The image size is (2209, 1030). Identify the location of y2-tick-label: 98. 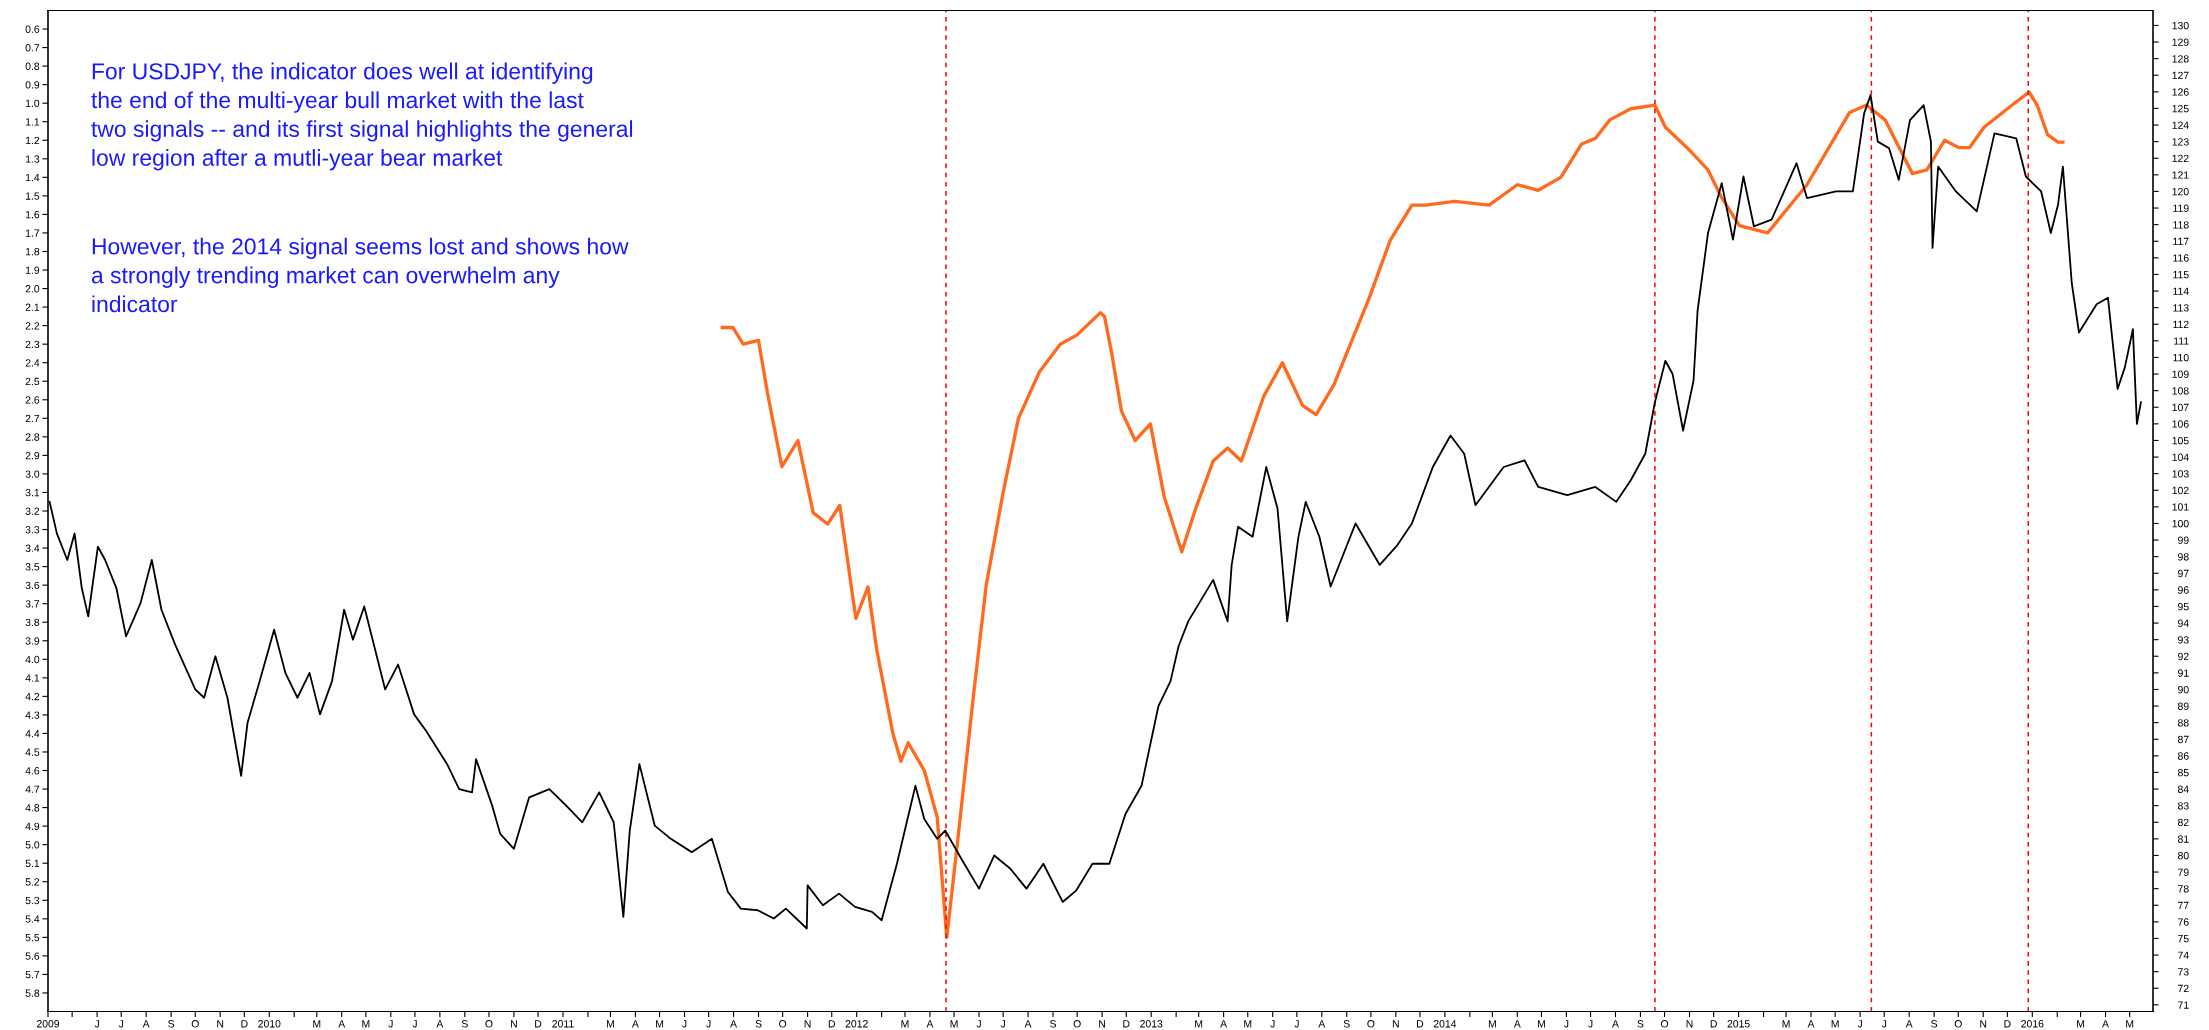
(2183, 557).